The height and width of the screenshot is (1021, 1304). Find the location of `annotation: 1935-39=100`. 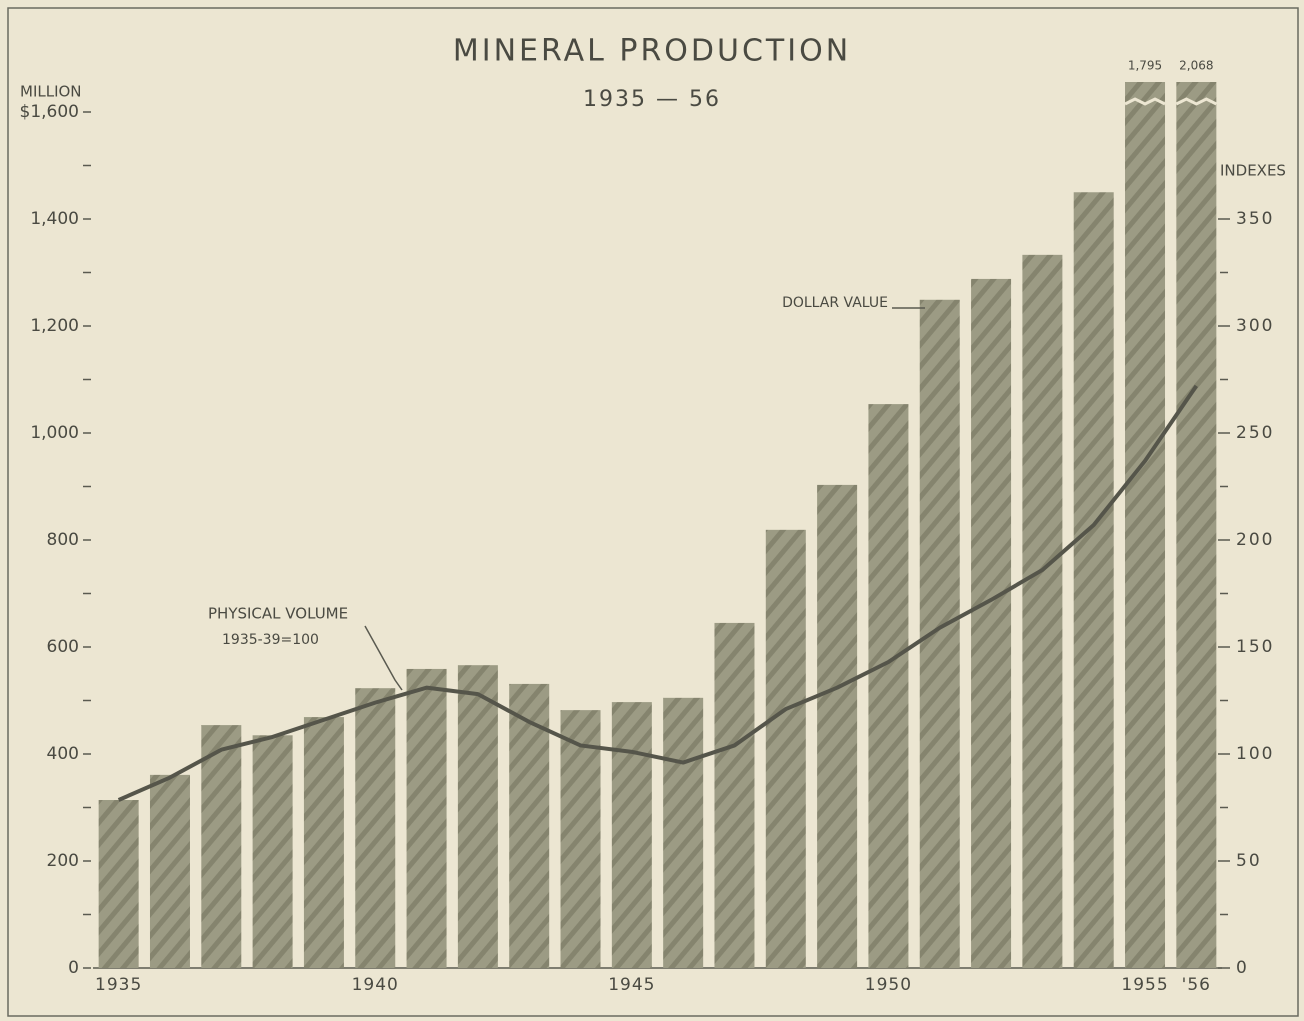

annotation: 1935-39=100 is located at coordinates (270, 640).